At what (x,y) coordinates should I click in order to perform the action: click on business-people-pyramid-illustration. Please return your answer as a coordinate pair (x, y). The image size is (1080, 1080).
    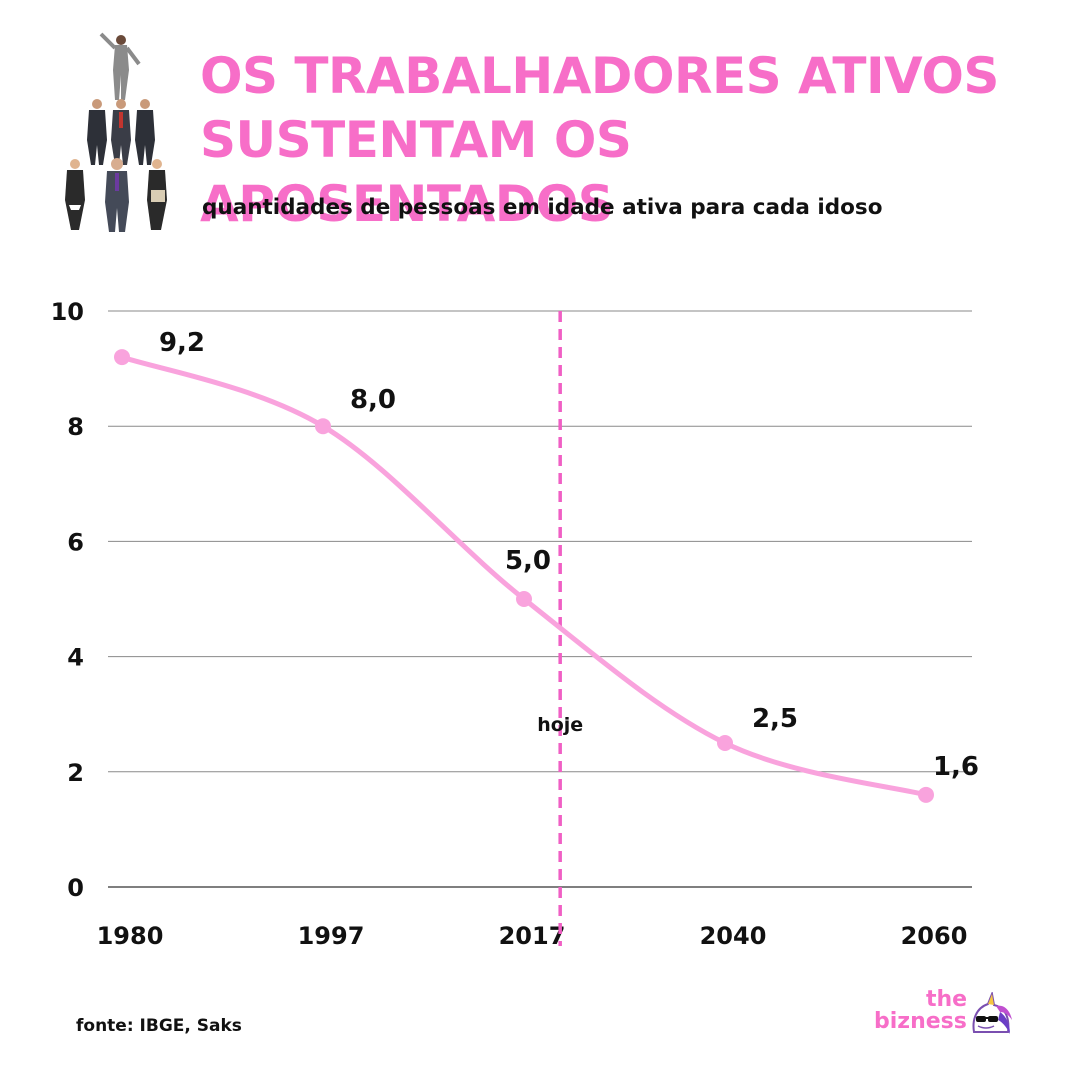
    Looking at the image, I should click on (116, 132).